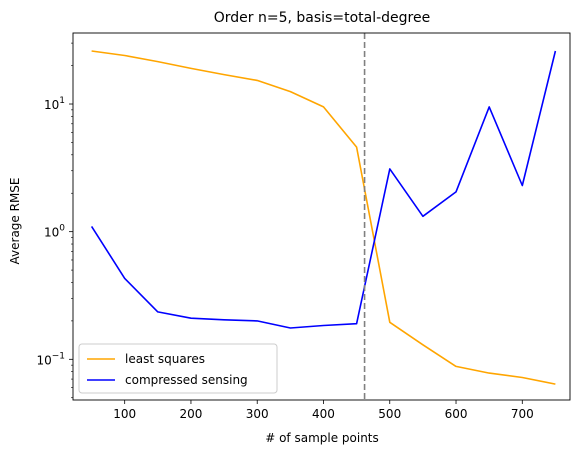  I want to click on x-axis-label: # of sample points, so click(322, 438).